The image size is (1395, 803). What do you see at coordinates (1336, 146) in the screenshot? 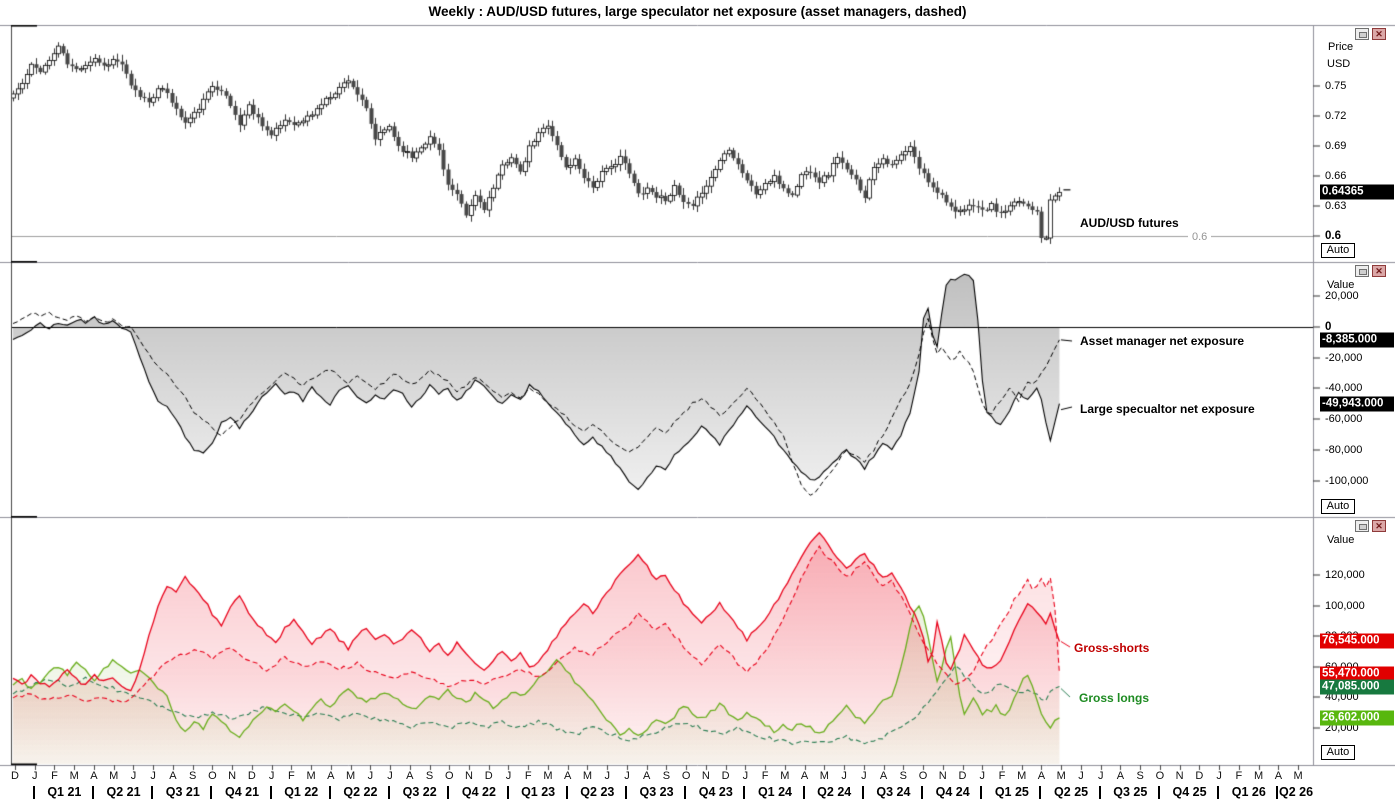
I see `axis-tick-label: 0.69` at bounding box center [1336, 146].